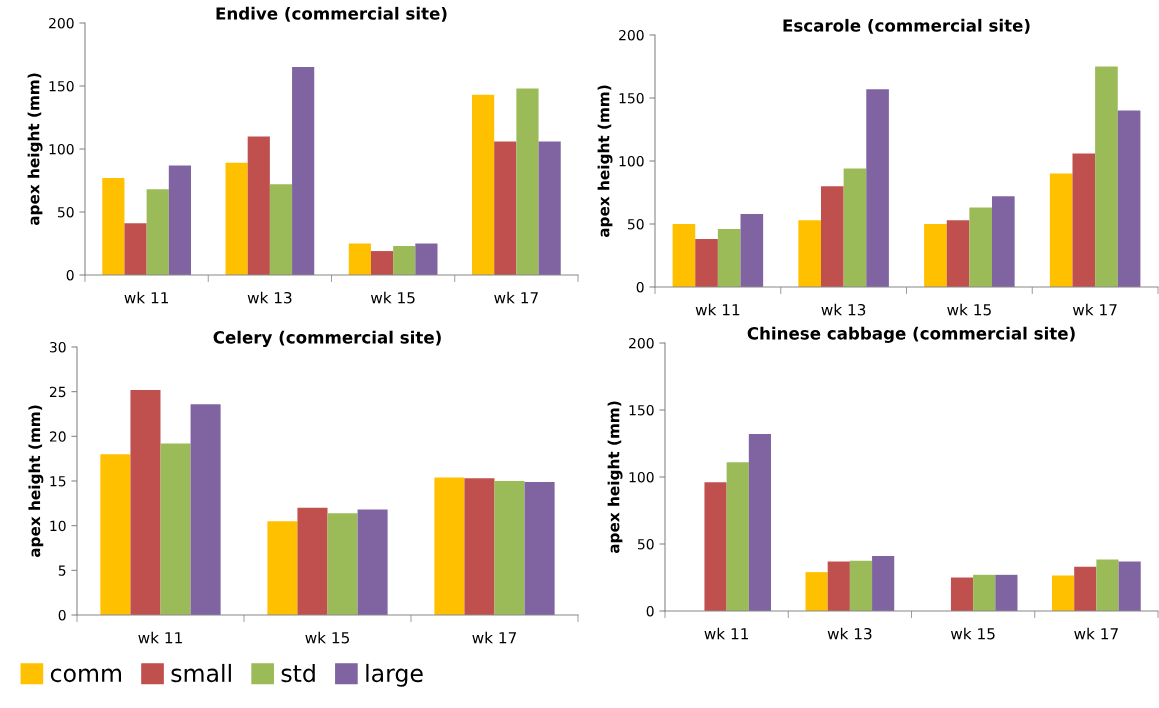 This screenshot has height=708, width=1159. Describe the element at coordinates (906, 26) in the screenshot. I see `chart-title: Escarole (commercial site)` at that location.